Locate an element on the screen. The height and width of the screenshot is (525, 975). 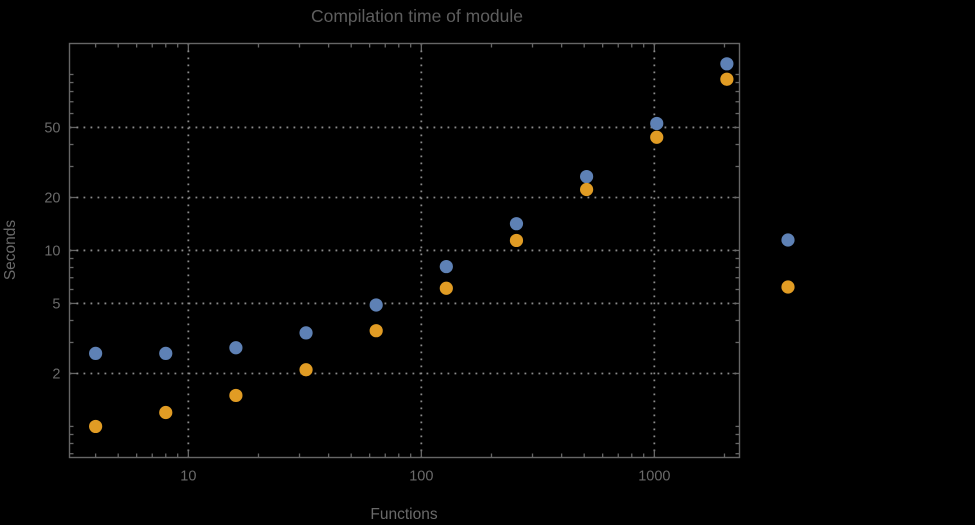
y-tick-label: 2 is located at coordinates (56, 374).